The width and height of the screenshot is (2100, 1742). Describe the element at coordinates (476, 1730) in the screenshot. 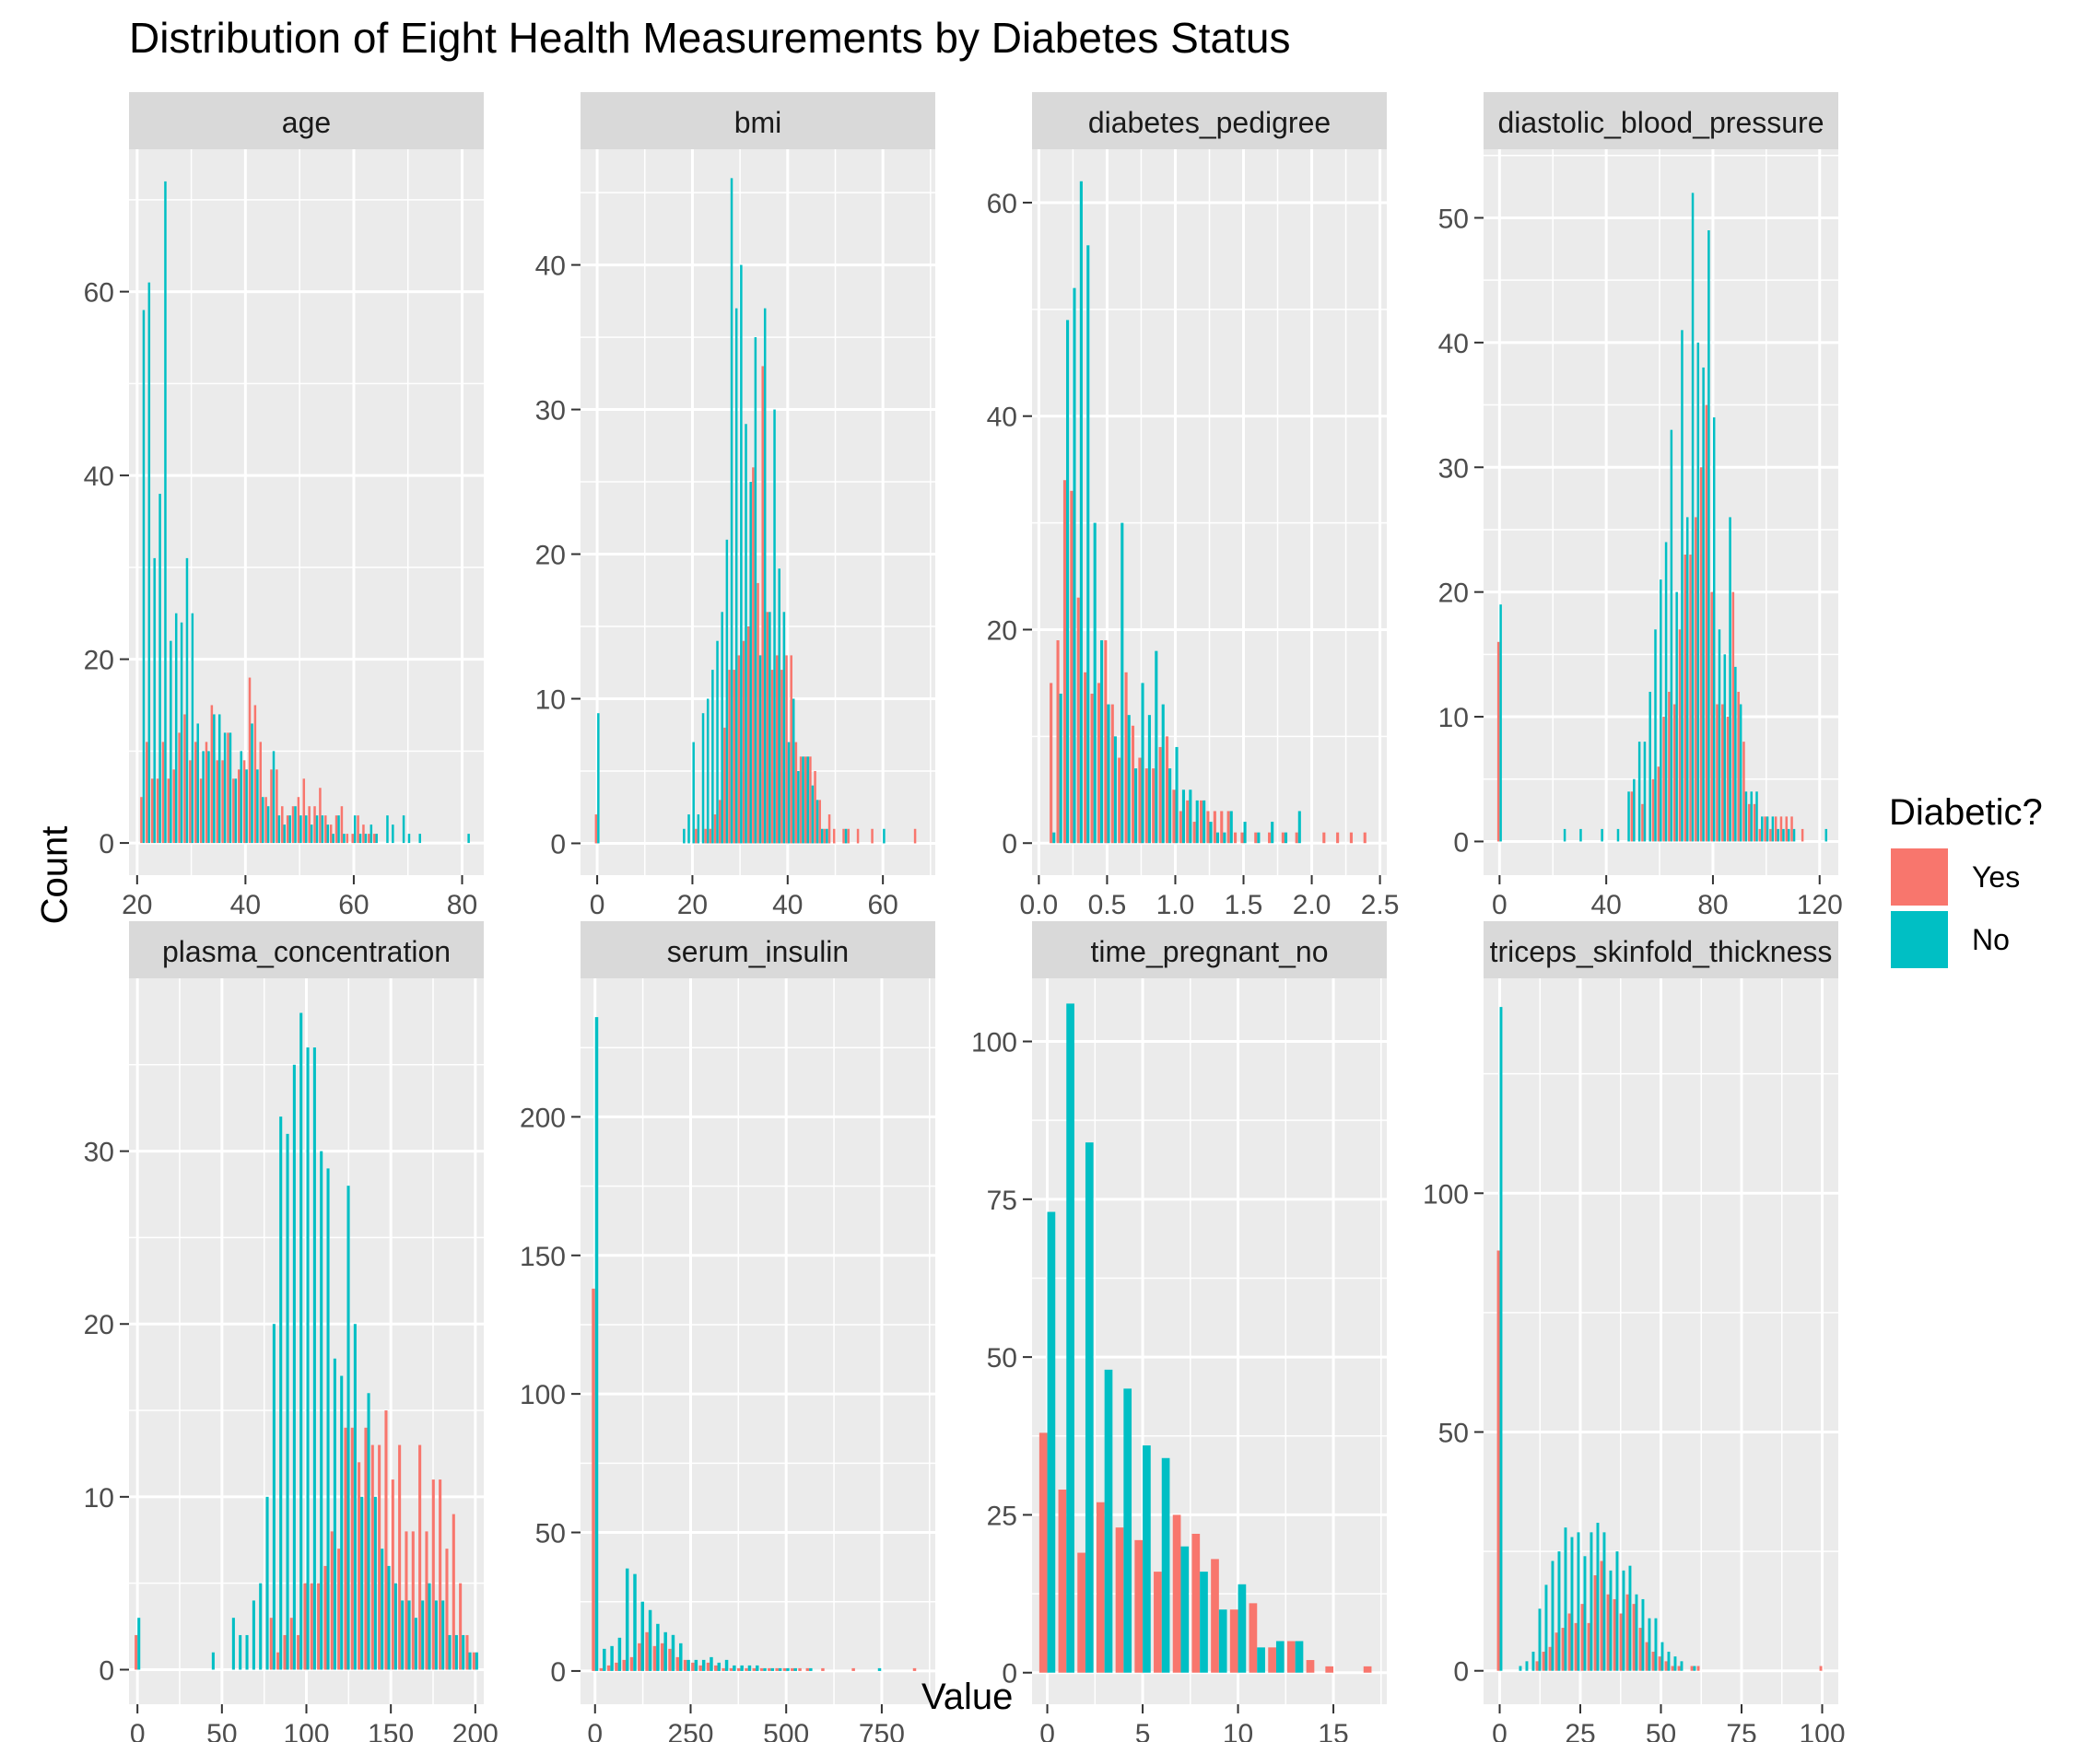

I see `x-tick-label: 200` at that location.